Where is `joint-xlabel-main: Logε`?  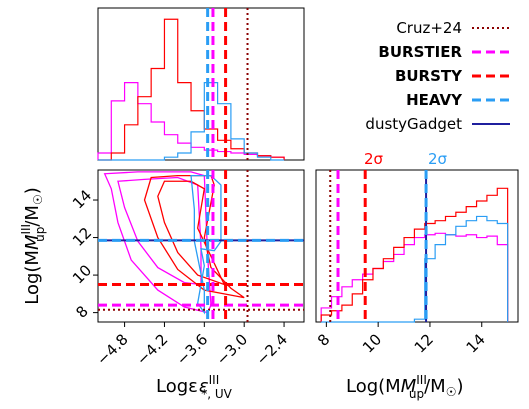
joint-xlabel-main: Logε is located at coordinates (177, 386).